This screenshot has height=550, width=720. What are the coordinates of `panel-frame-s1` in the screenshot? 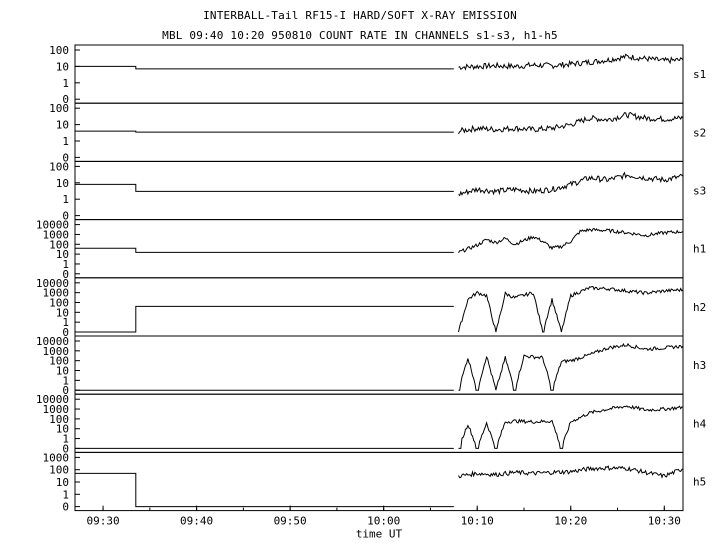 It's located at (379, 74).